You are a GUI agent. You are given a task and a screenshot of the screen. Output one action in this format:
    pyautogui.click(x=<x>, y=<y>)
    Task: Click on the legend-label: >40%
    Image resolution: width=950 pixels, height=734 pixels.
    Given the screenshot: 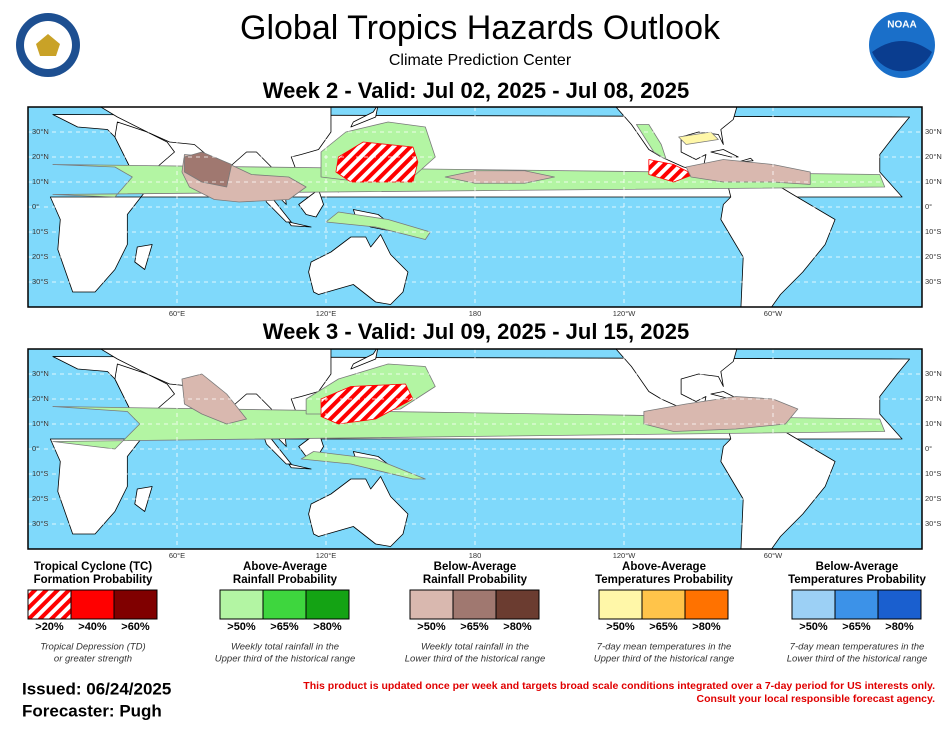 What is the action you would take?
    pyautogui.click(x=92, y=627)
    